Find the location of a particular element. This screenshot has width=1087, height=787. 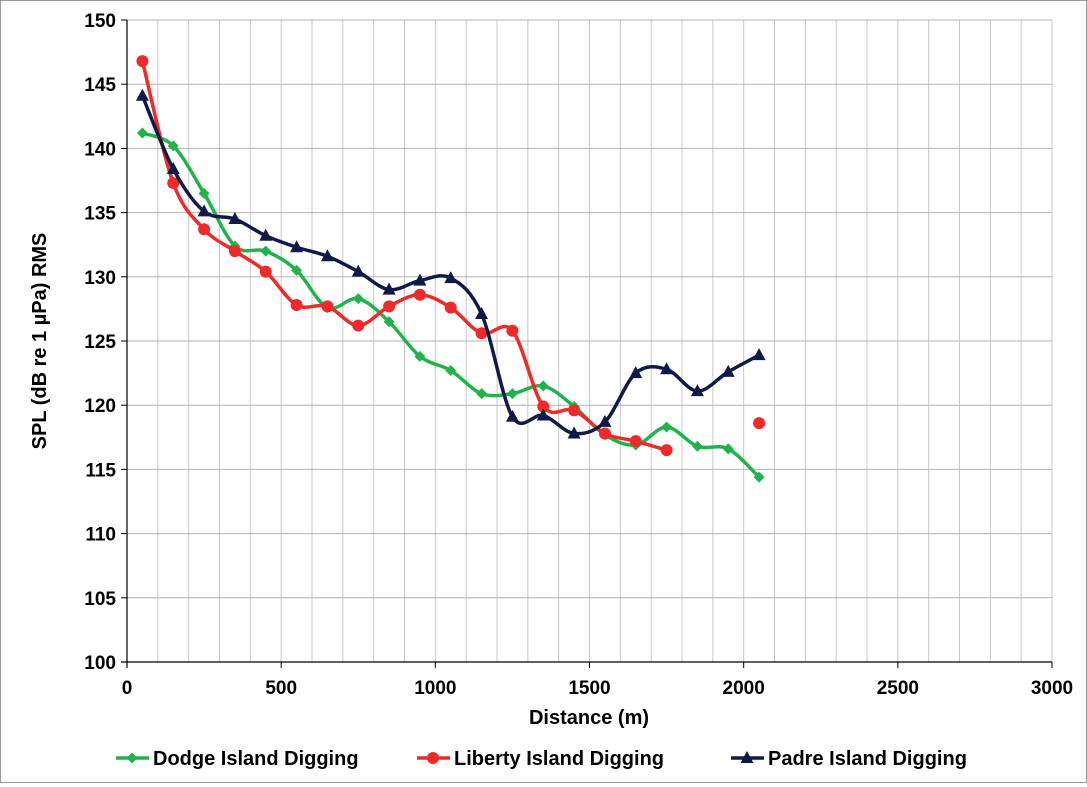

legend-label: Dodge Island Digging is located at coordinates (256, 759).